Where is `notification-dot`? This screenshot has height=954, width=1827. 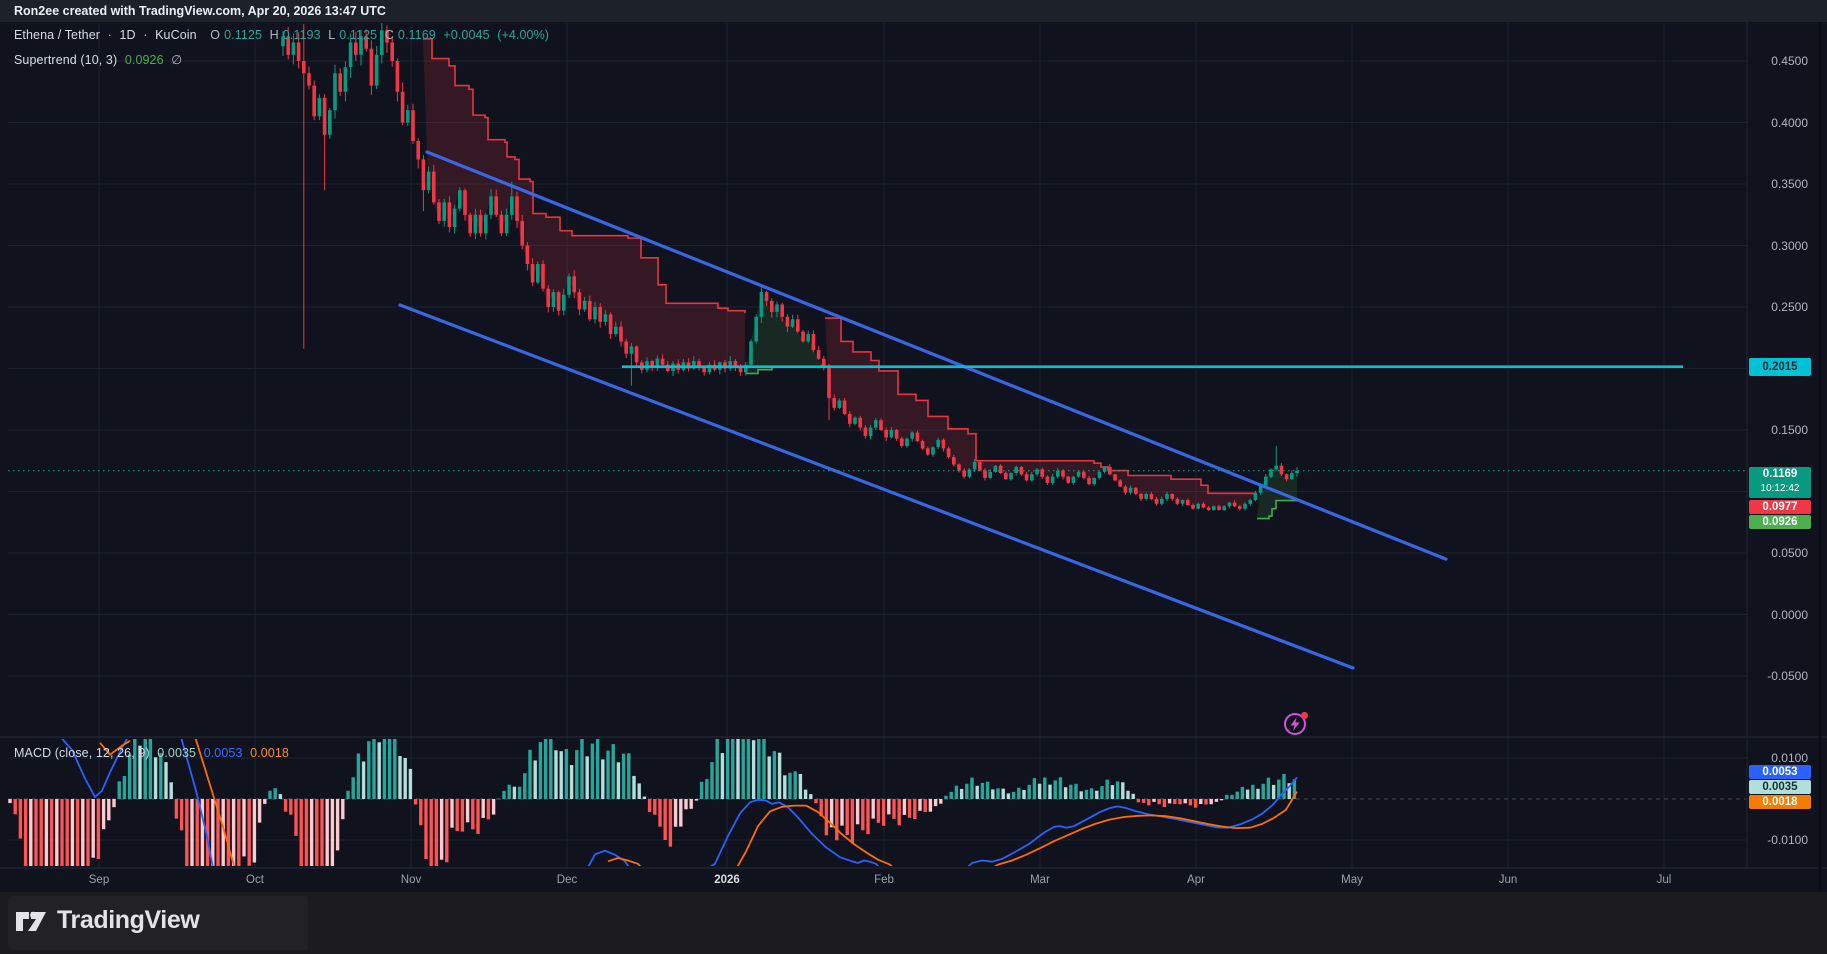 notification-dot is located at coordinates (1304, 715).